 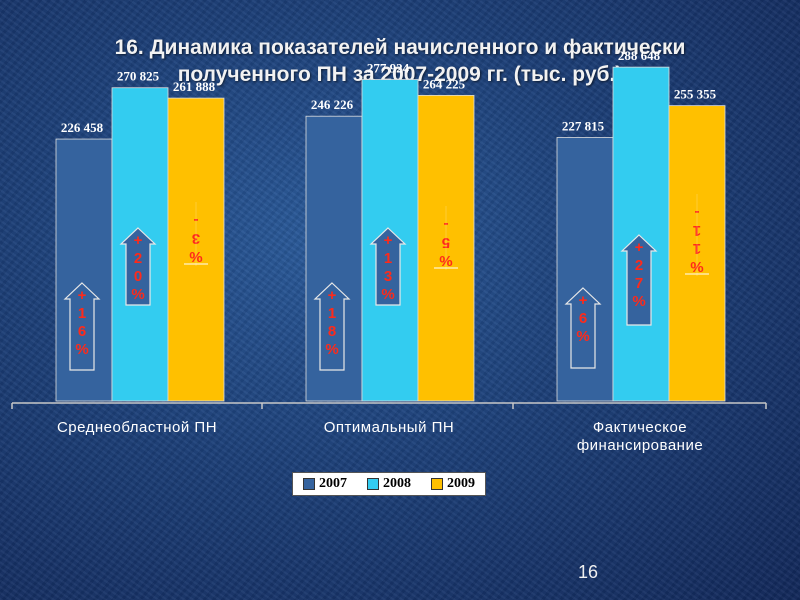 I want to click on annotation-1-2-text-char-2: %, so click(x=445, y=260).